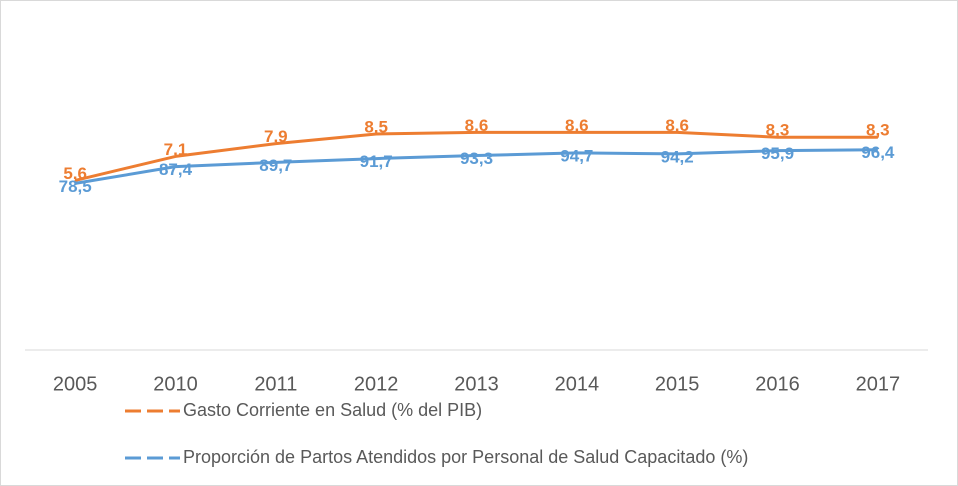 Image resolution: width=958 pixels, height=486 pixels. I want to click on x-tick-label: 2013, so click(476, 384).